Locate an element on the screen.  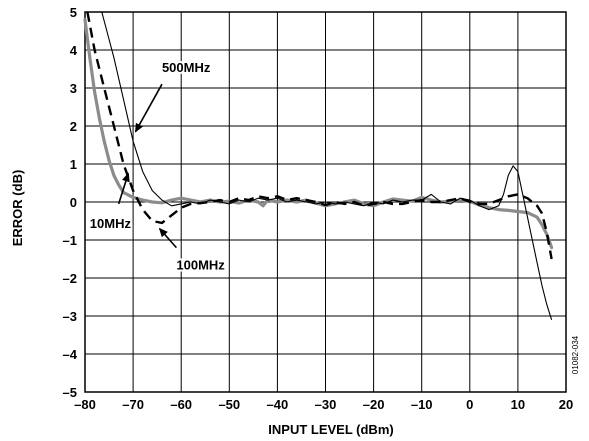
y-tick-label: –2 is located at coordinates (70, 278).